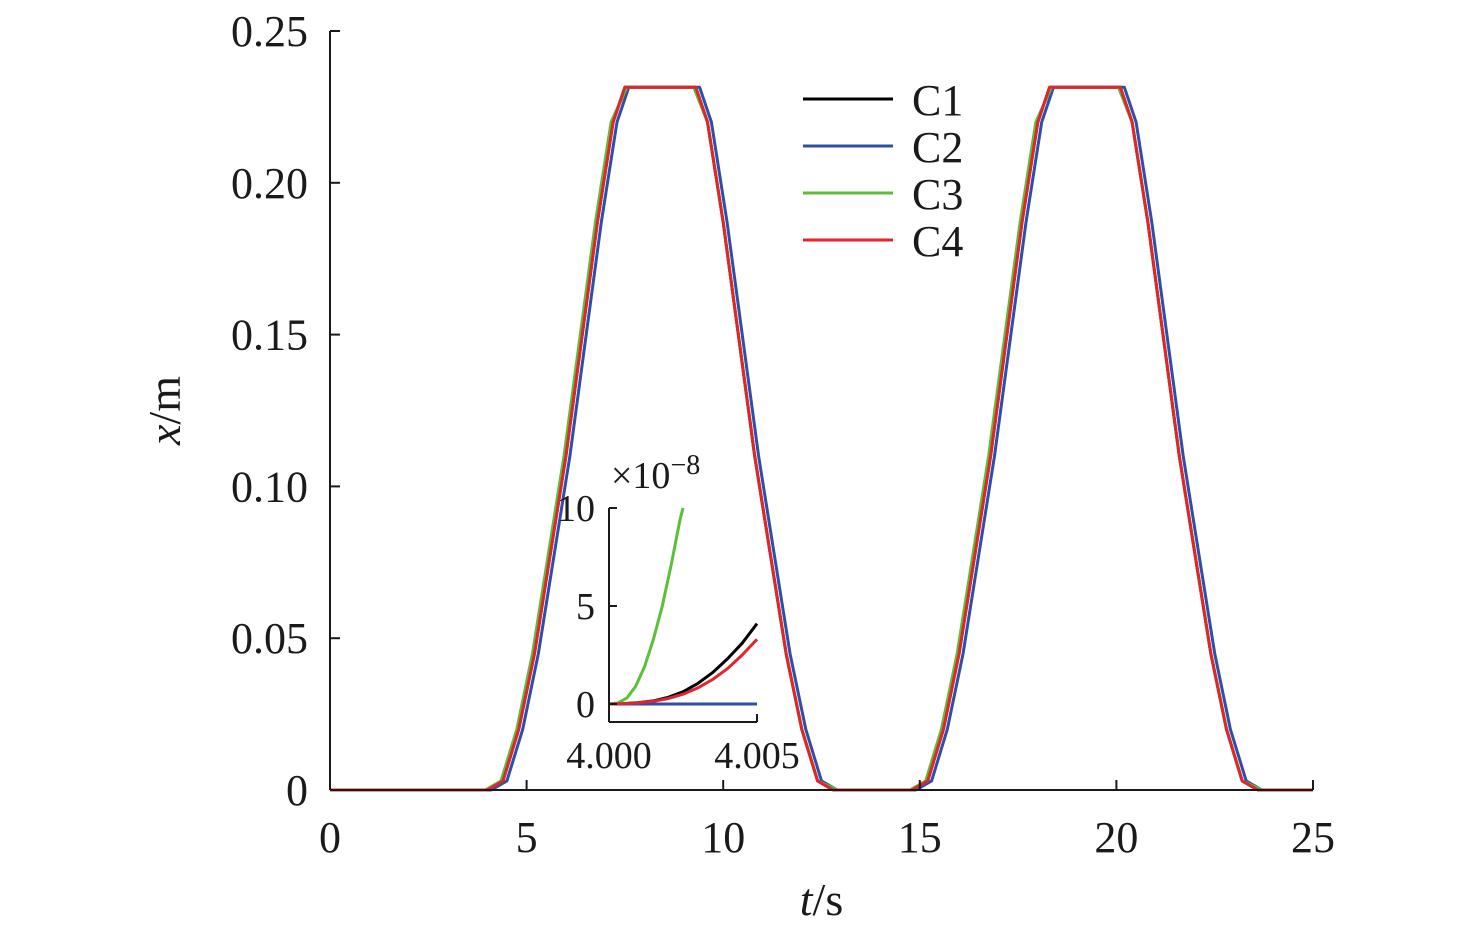 The width and height of the screenshot is (1476, 933). I want to click on legend-label: C3, so click(937, 194).